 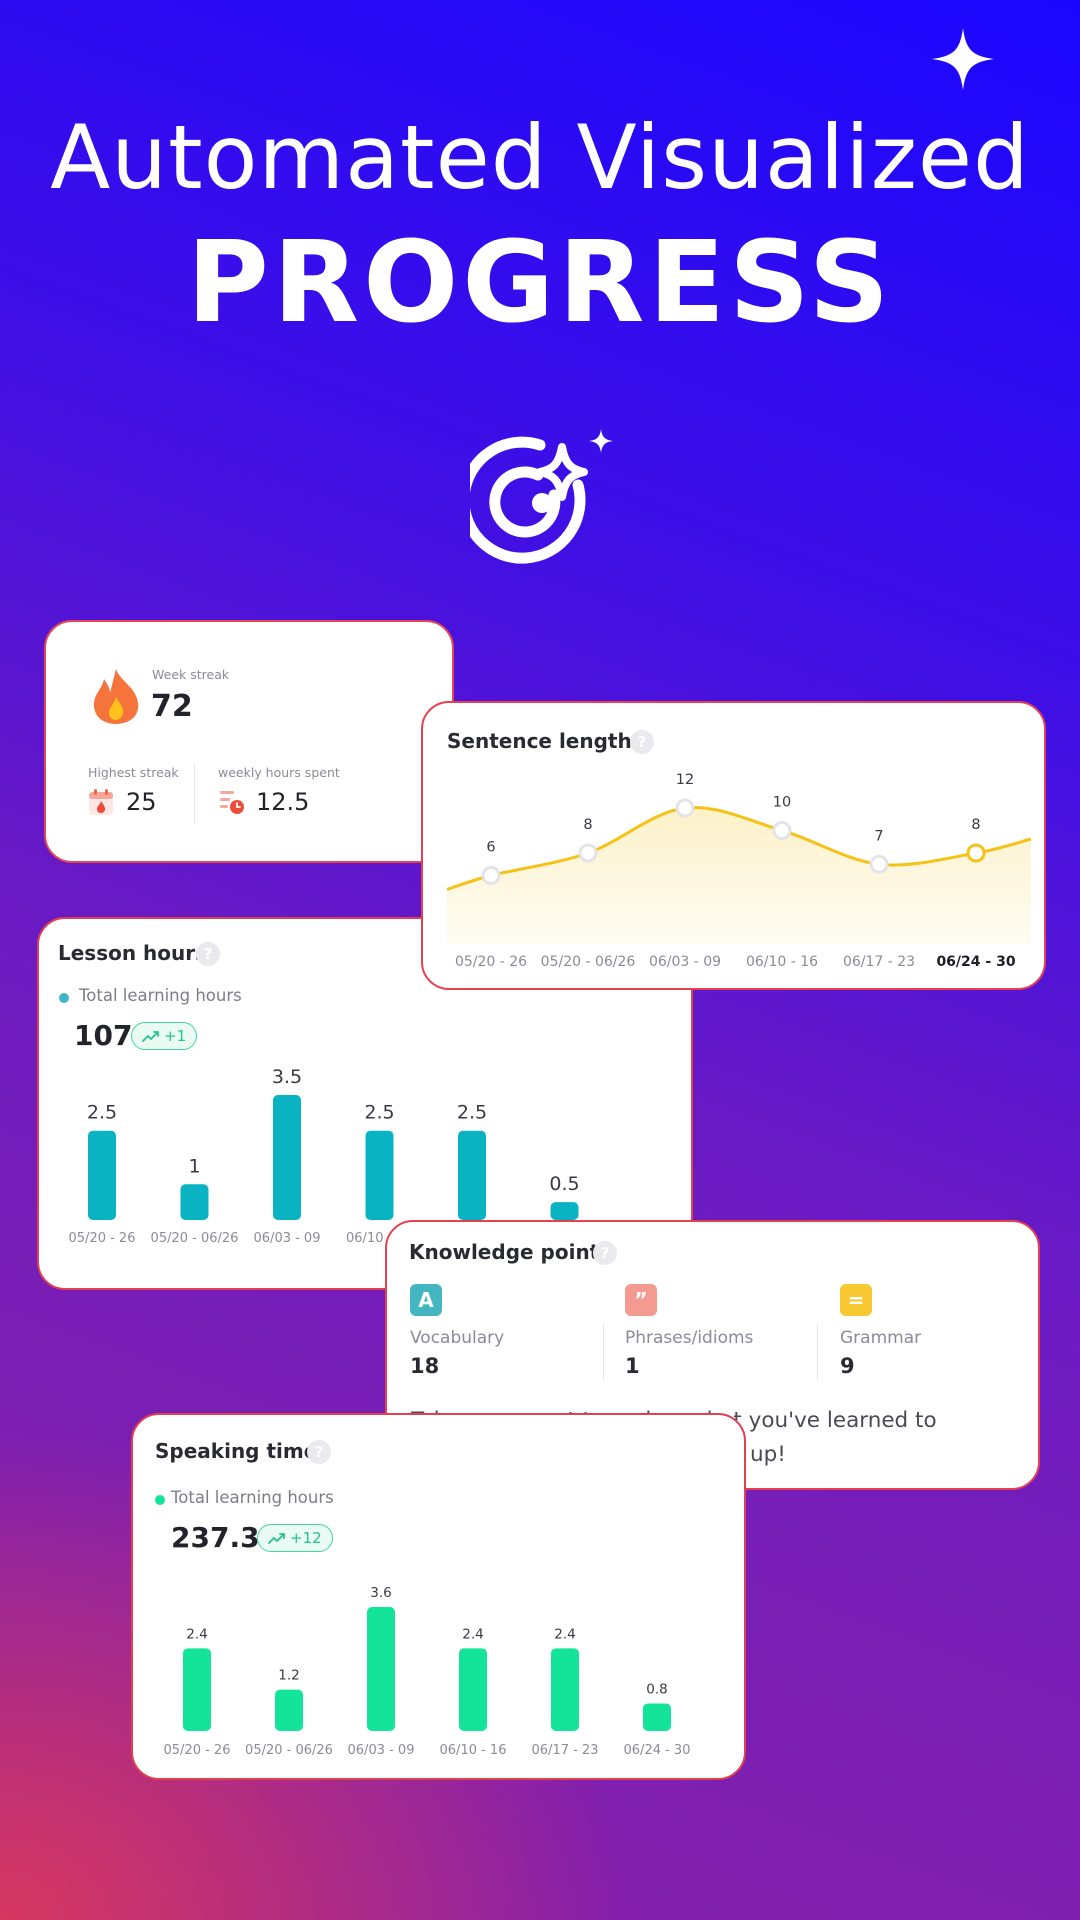 I want to click on phrases-label: Phrases/idioms, so click(x=689, y=1338).